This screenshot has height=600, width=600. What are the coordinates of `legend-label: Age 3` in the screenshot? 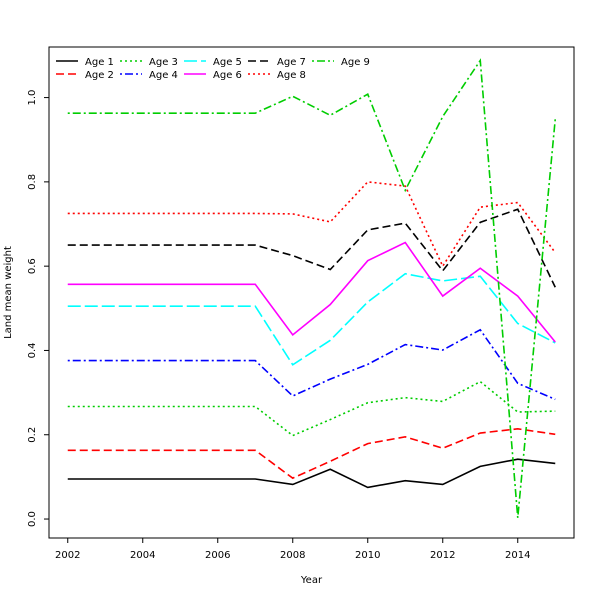 It's located at (163, 62).